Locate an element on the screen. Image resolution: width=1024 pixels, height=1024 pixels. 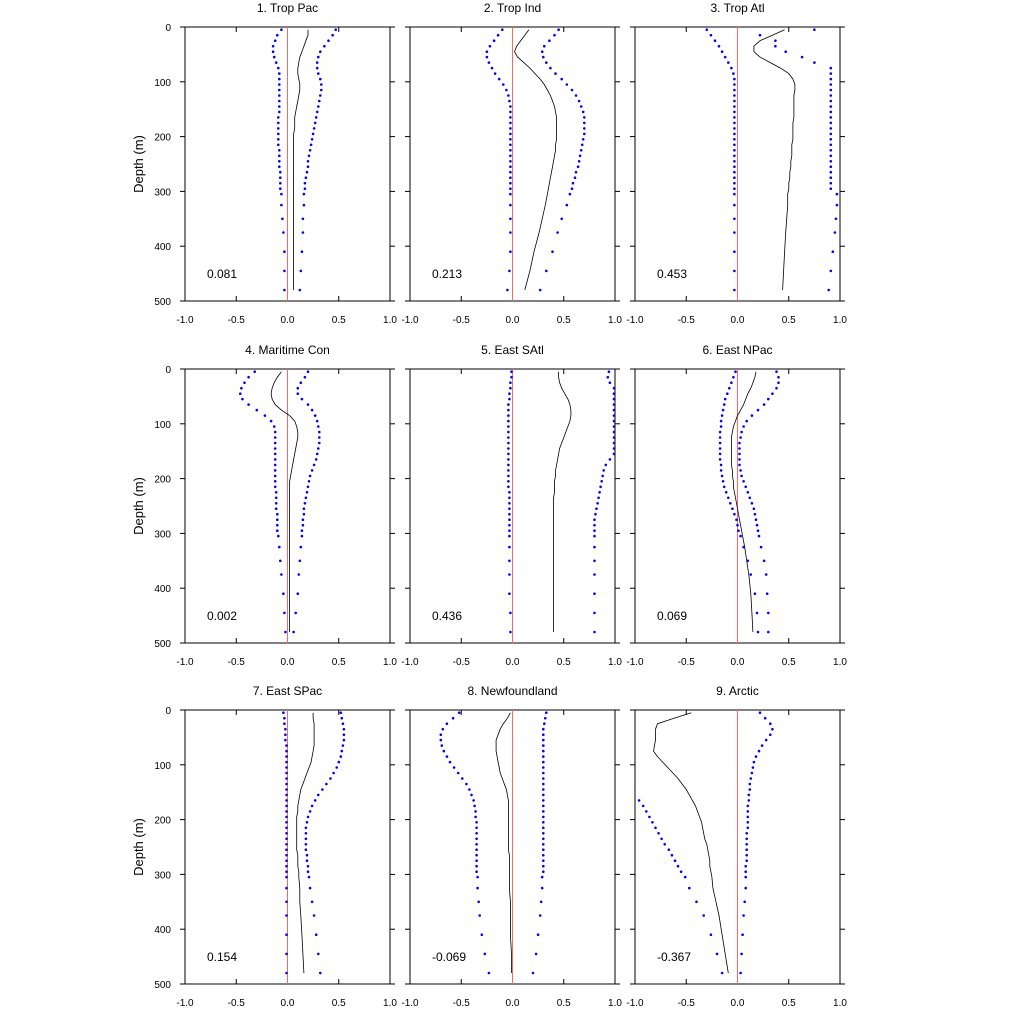
series-group is located at coordinates (561, 502).